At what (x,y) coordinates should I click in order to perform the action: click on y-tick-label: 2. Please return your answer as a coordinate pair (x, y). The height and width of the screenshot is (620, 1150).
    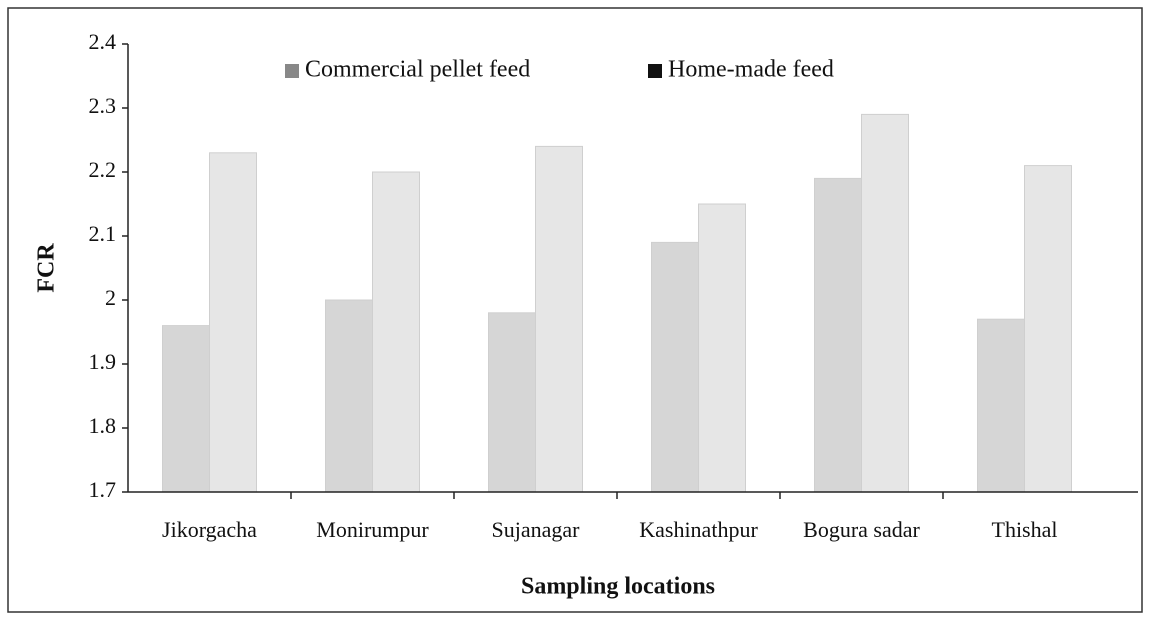
    Looking at the image, I should click on (110, 297).